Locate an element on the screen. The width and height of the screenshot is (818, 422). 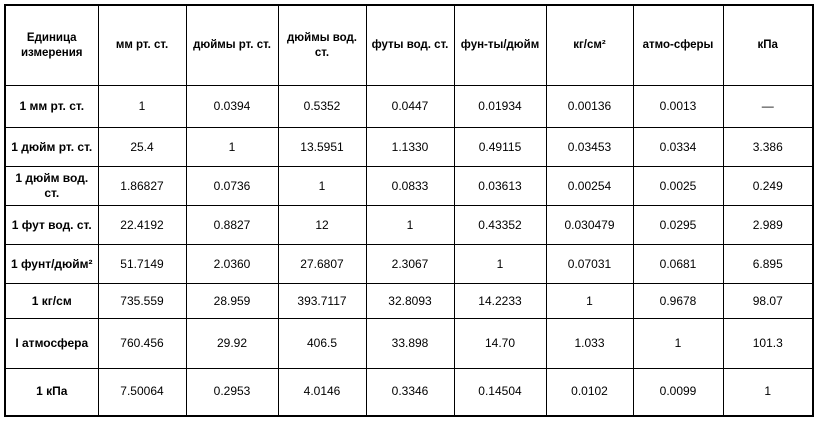
header-cell: дюймы рт. ст. is located at coordinates (232, 45).